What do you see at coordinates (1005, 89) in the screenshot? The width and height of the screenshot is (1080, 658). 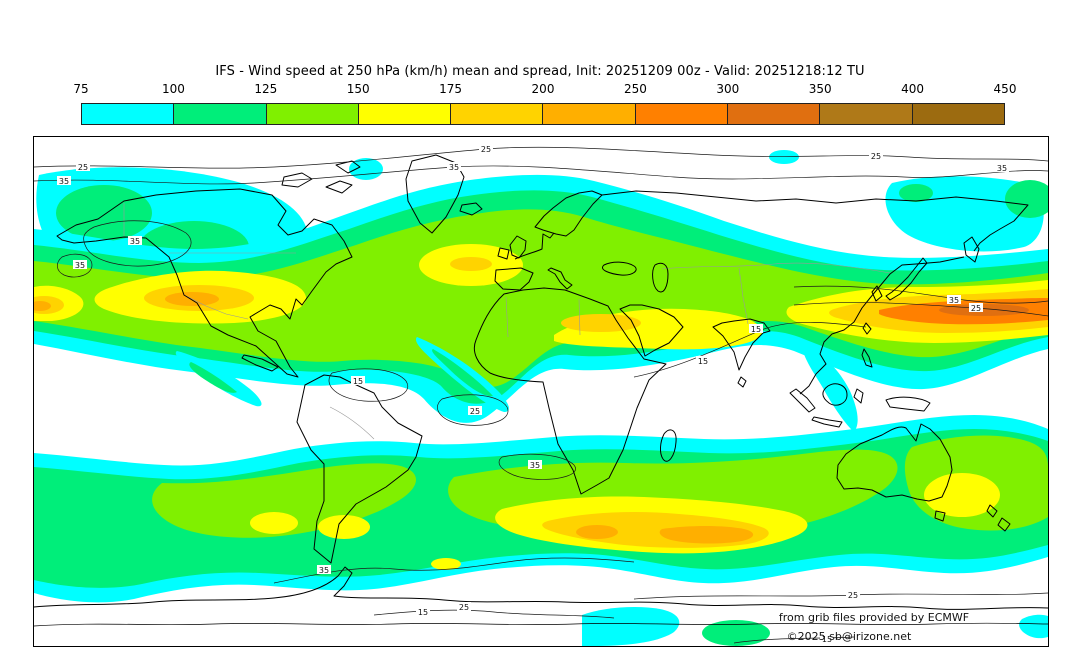 I see `colorbar-tick: 450` at bounding box center [1005, 89].